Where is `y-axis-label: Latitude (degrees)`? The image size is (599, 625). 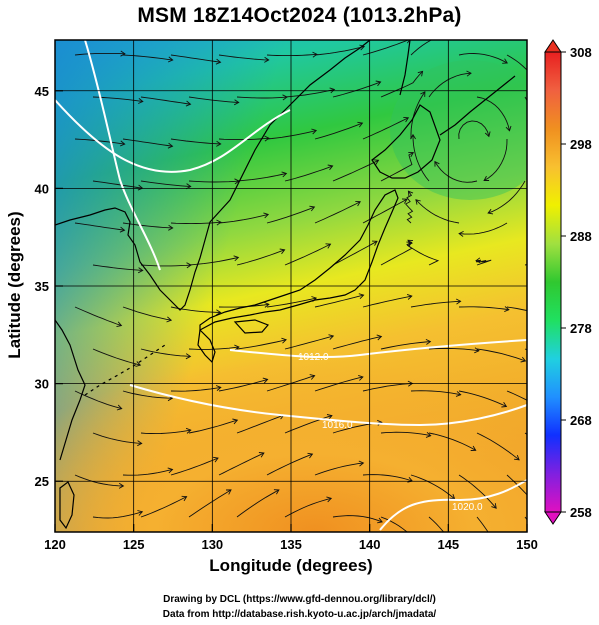 y-axis-label: Latitude (degrees) is located at coordinates (14, 285).